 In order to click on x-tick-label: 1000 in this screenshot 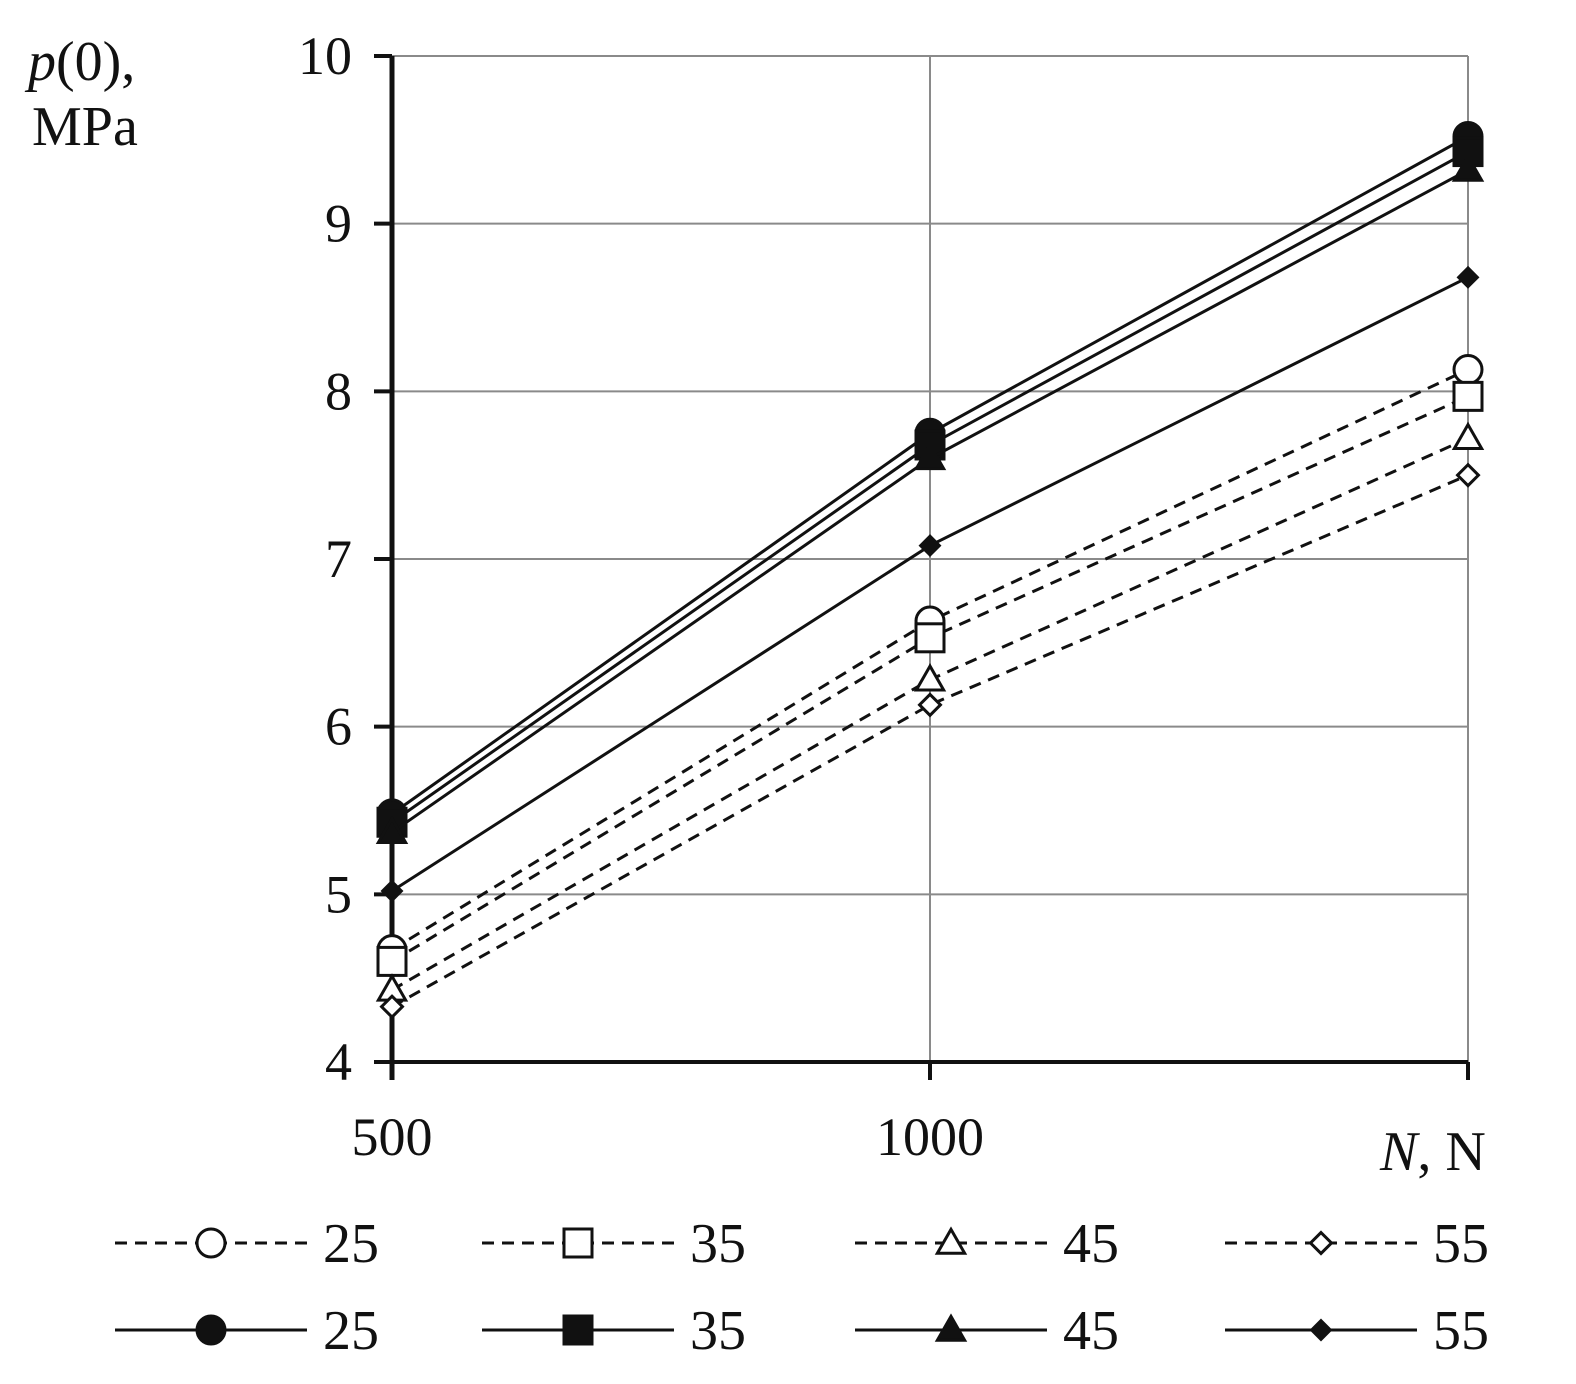, I will do `click(930, 1137)`.